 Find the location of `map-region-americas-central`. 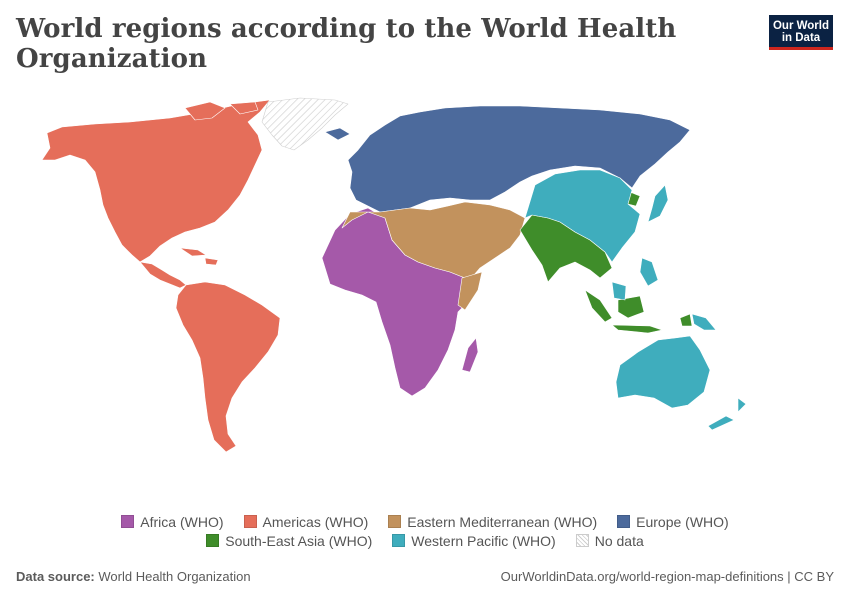

map-region-americas-central is located at coordinates (163, 275).